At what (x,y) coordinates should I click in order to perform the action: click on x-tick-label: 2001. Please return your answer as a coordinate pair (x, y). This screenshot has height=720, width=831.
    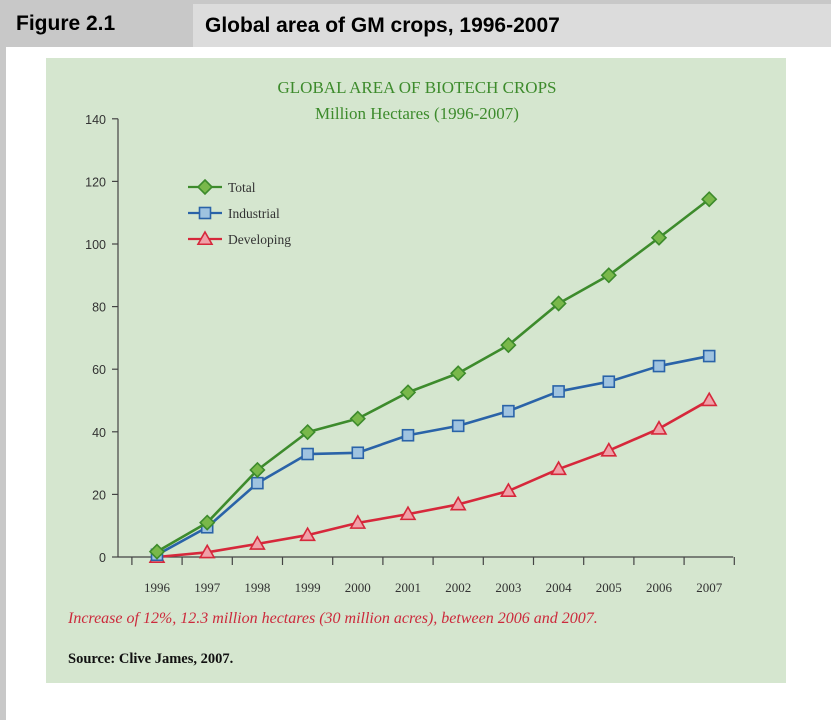
    Looking at the image, I should click on (408, 587).